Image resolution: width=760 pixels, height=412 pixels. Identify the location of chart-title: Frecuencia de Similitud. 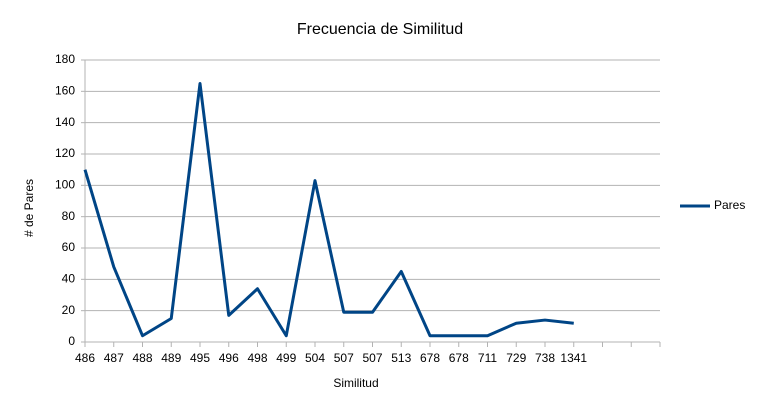
(380, 29).